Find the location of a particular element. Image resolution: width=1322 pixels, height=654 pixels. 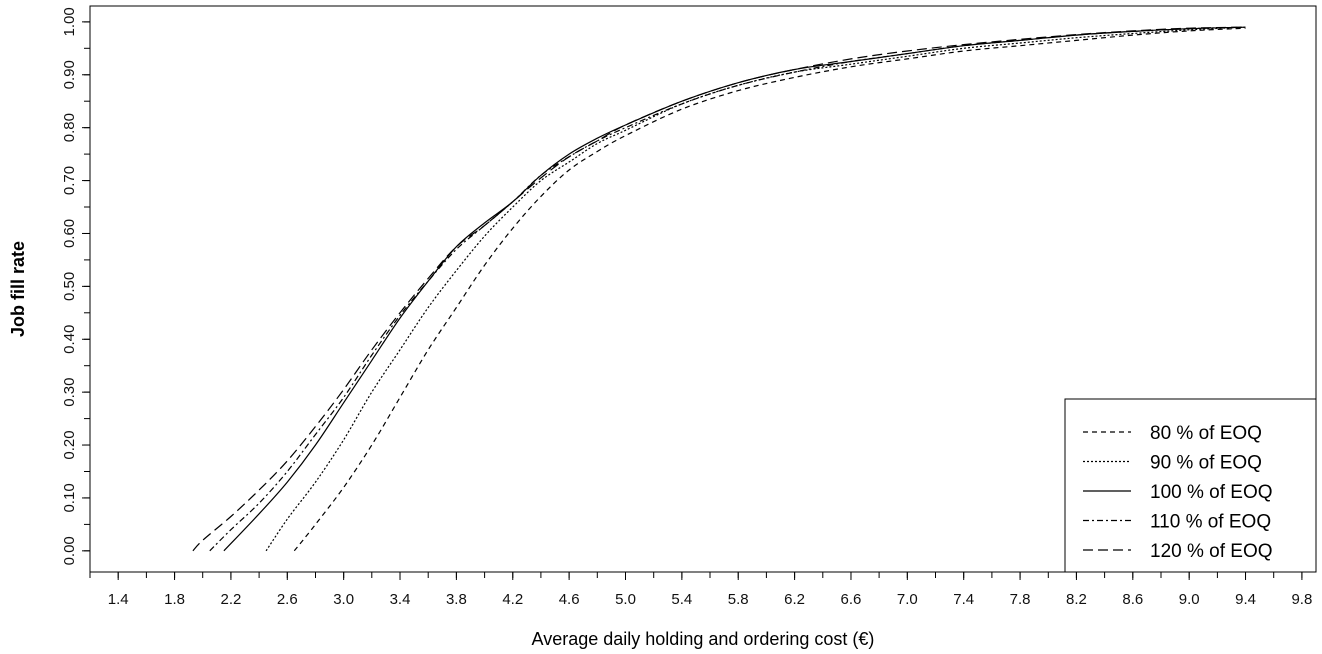

x-tick-label: 9.4 is located at coordinates (1245, 599).